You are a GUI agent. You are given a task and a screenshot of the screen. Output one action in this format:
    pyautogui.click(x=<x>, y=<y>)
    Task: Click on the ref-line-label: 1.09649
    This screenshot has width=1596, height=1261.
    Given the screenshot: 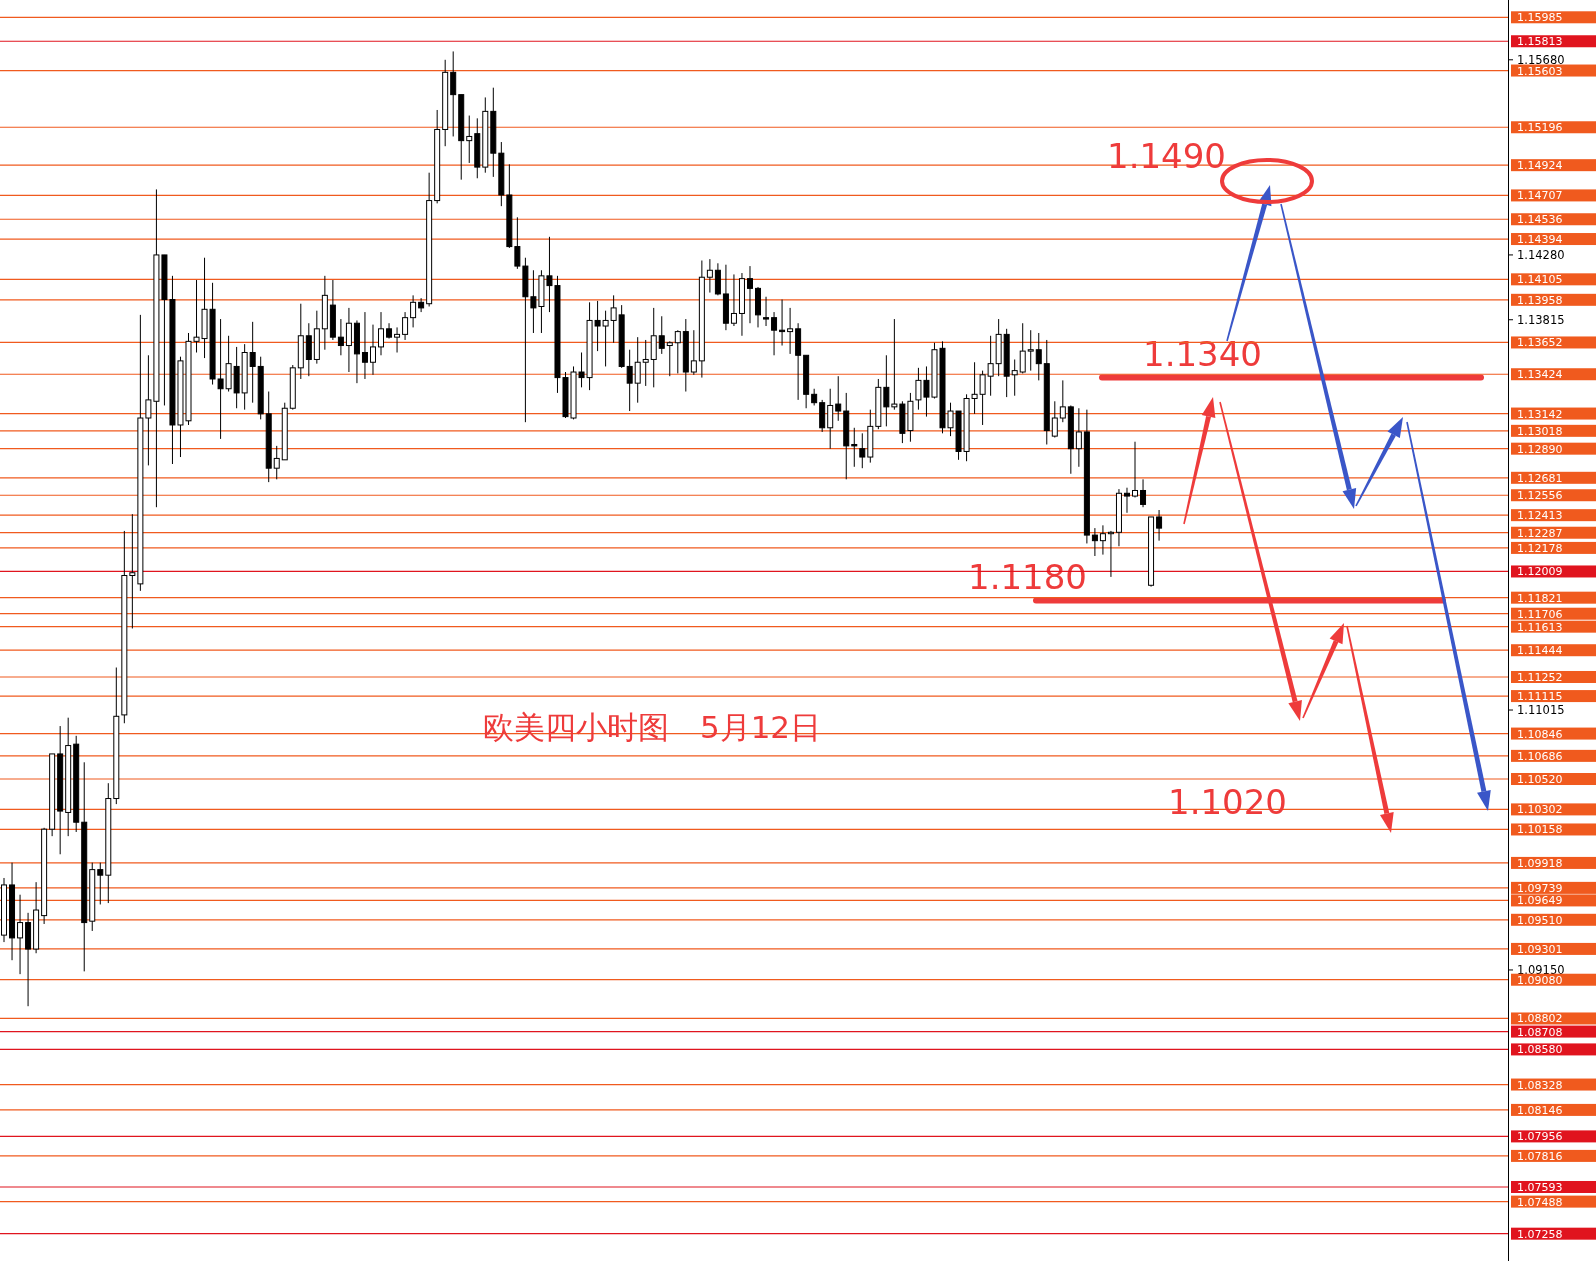 What is the action you would take?
    pyautogui.click(x=1540, y=901)
    